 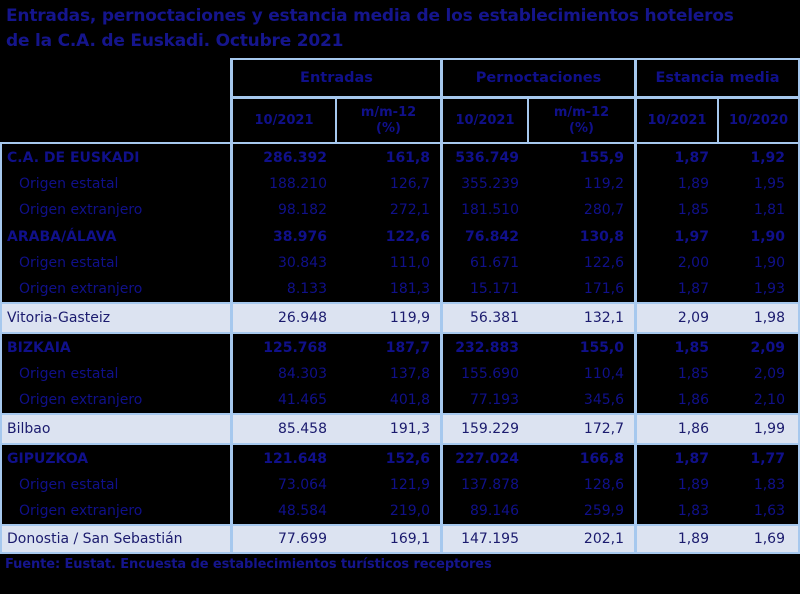 What do you see at coordinates (390, 374) in the screenshot?
I see `value-cell: 137,8` at bounding box center [390, 374].